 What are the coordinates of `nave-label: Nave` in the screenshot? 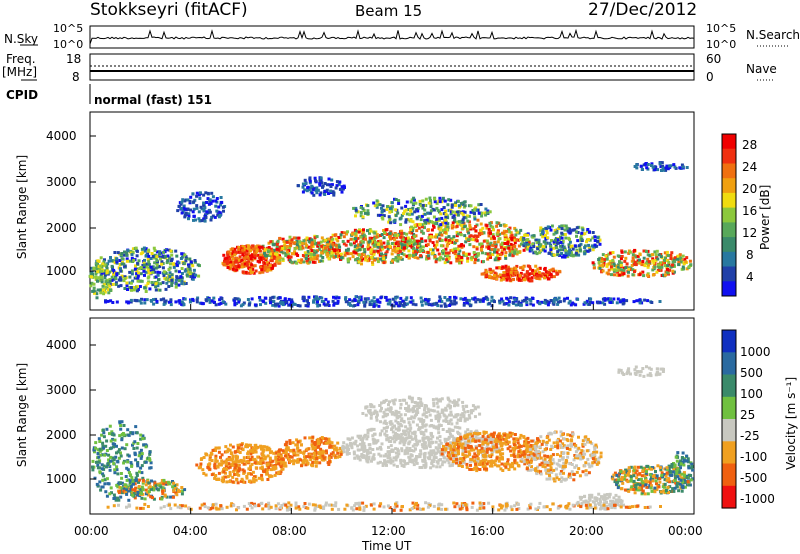 It's located at (761, 69).